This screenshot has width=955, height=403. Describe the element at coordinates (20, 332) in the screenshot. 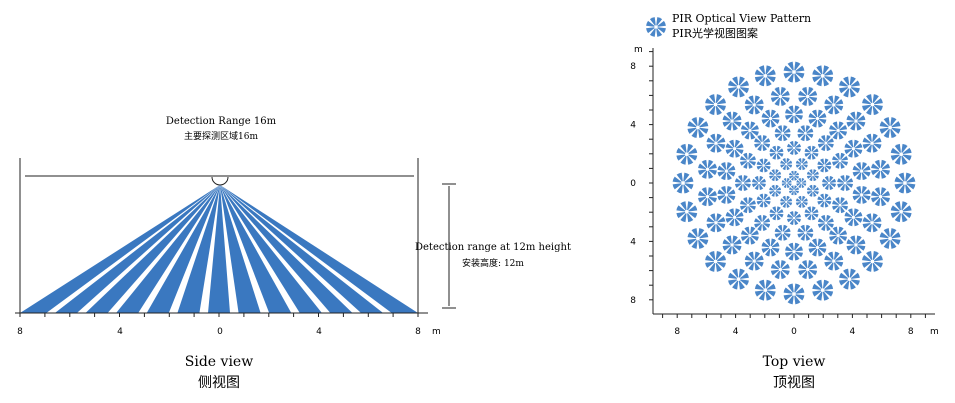

I see `side-axis-tick-label: 8` at that location.